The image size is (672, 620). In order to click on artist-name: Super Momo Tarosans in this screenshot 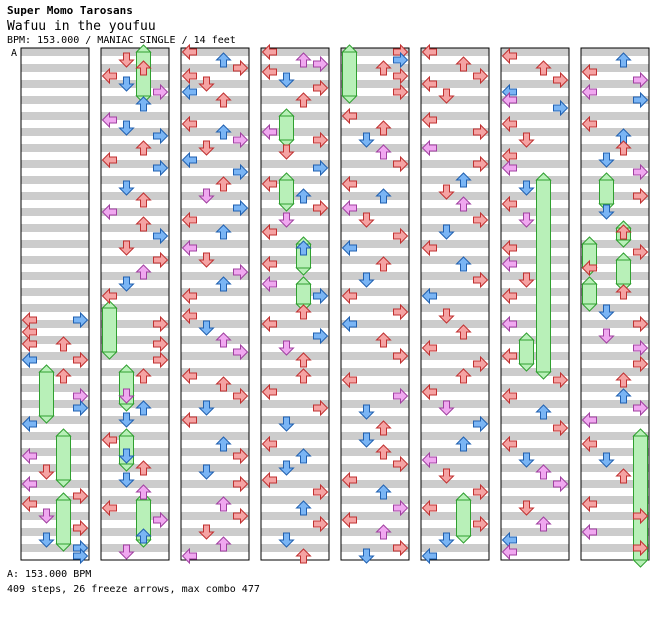, I will do `click(70, 10)`.